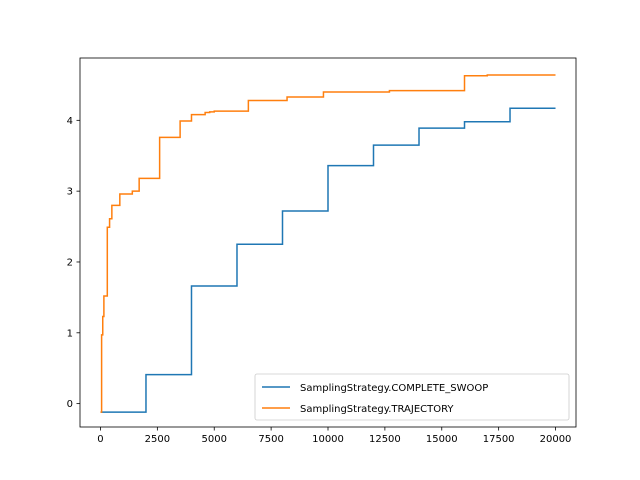 The width and height of the screenshot is (640, 480). Describe the element at coordinates (270, 439) in the screenshot. I see `x-tick-label: 7500` at that location.